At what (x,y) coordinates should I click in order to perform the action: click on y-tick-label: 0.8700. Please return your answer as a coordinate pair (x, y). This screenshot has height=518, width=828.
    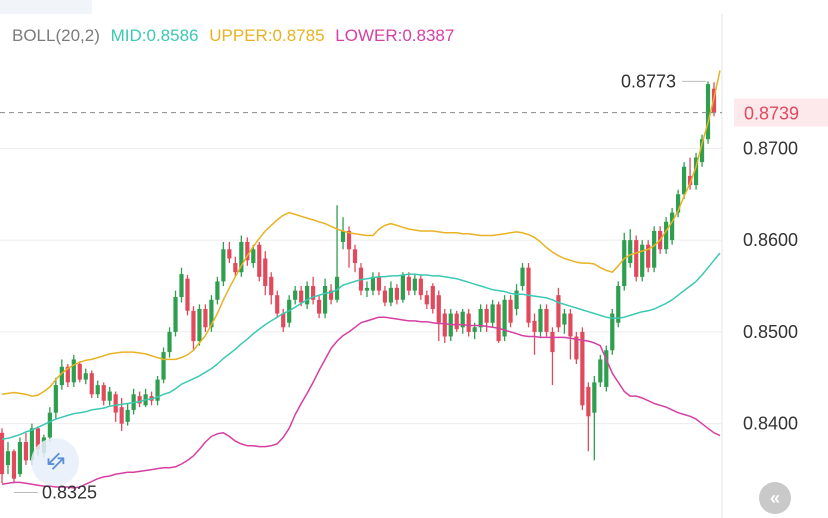
    Looking at the image, I should click on (770, 148).